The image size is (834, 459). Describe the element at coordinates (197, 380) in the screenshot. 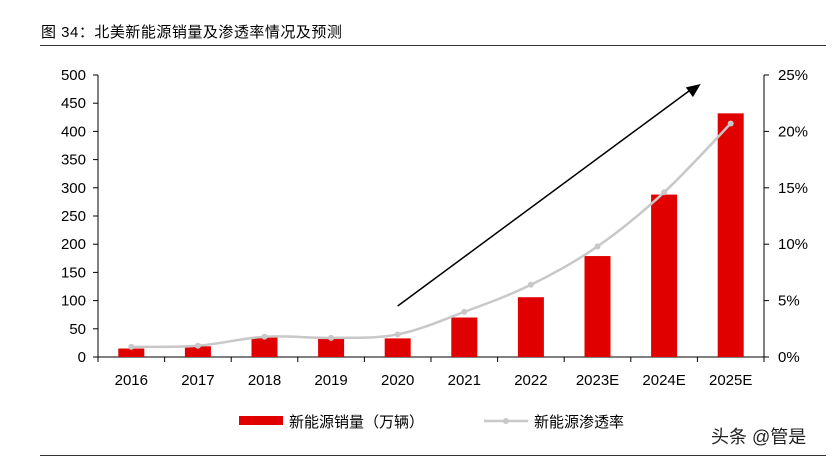

I see `x-tick-label: 2017` at that location.